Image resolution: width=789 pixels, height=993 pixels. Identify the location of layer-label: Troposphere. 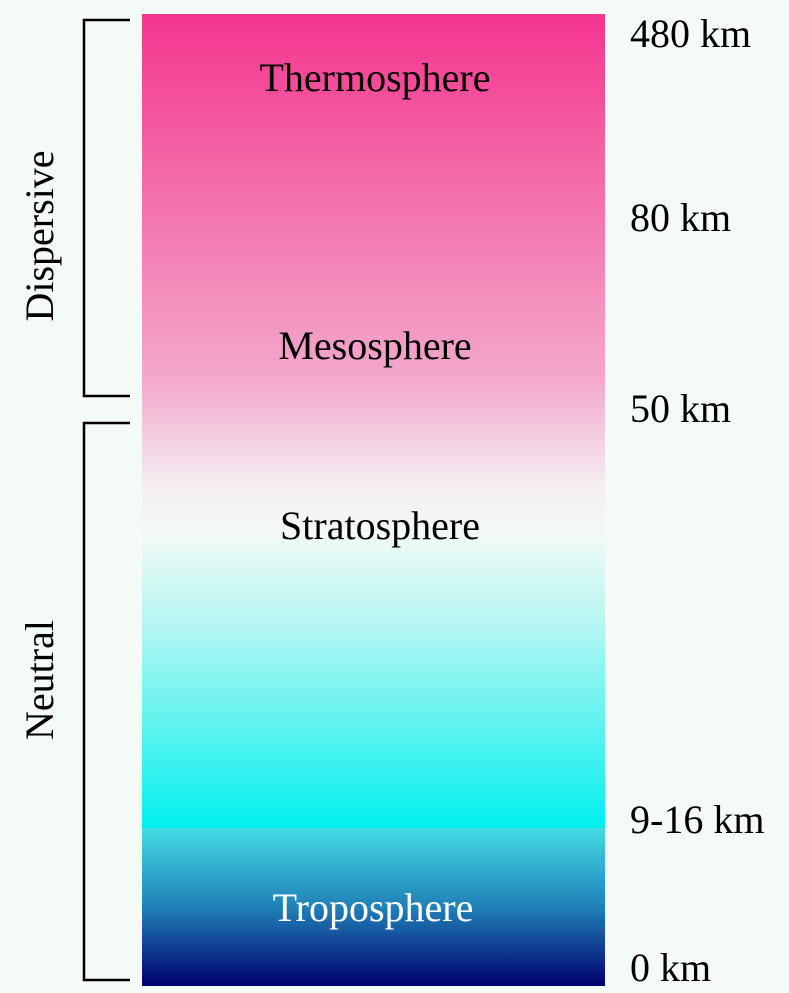
(373, 907).